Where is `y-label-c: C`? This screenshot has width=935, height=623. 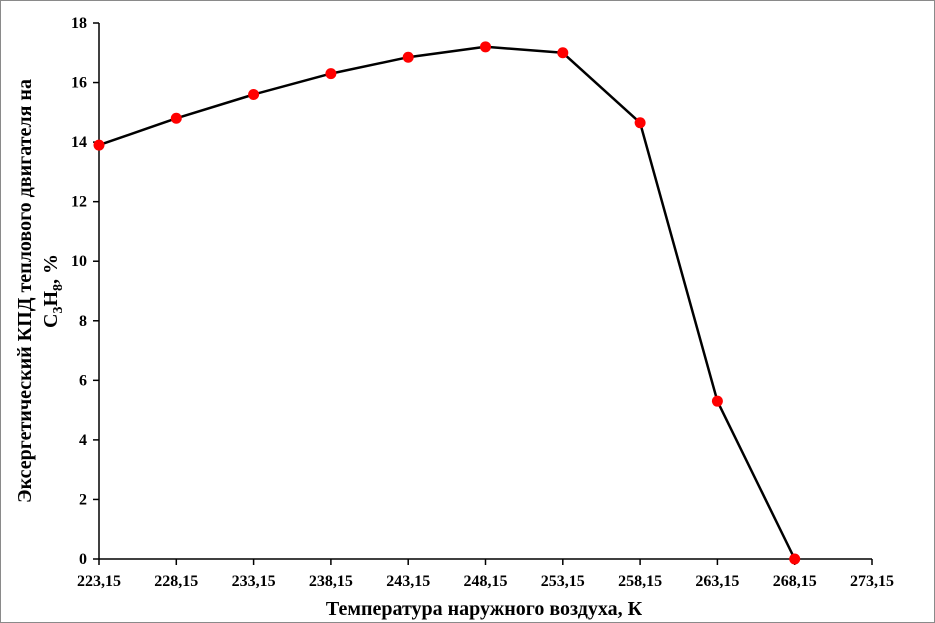 y-label-c: C is located at coordinates (51, 321).